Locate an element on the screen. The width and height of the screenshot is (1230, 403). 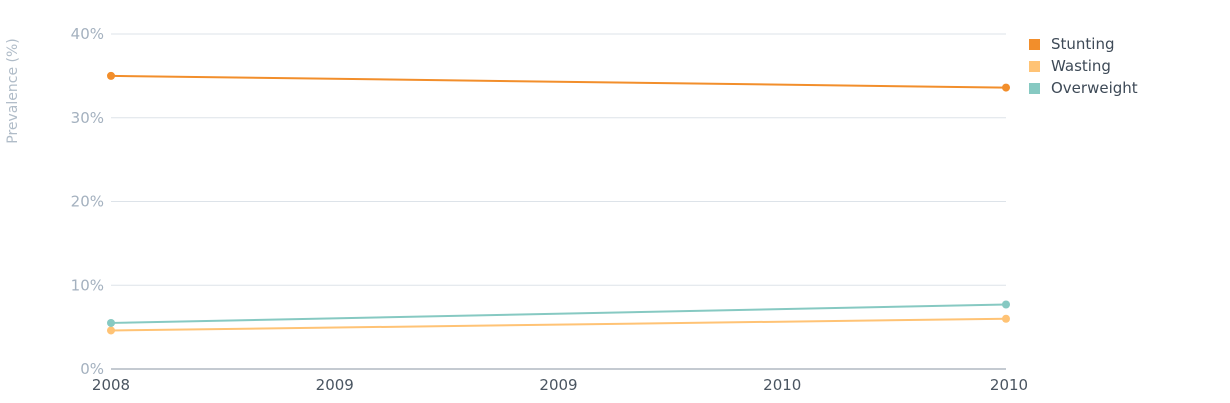
series-line-overweight is located at coordinates (558, 313).